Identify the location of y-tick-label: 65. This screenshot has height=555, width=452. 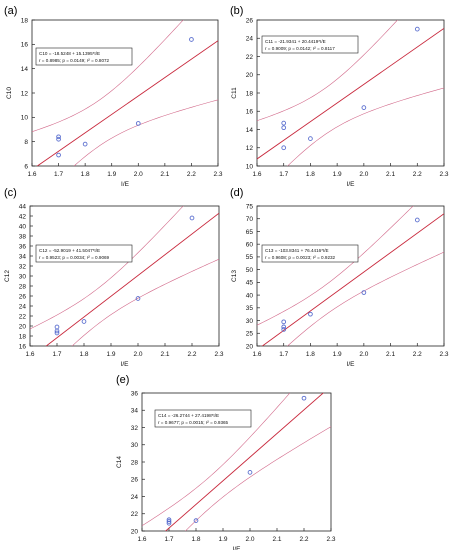
(250, 232).